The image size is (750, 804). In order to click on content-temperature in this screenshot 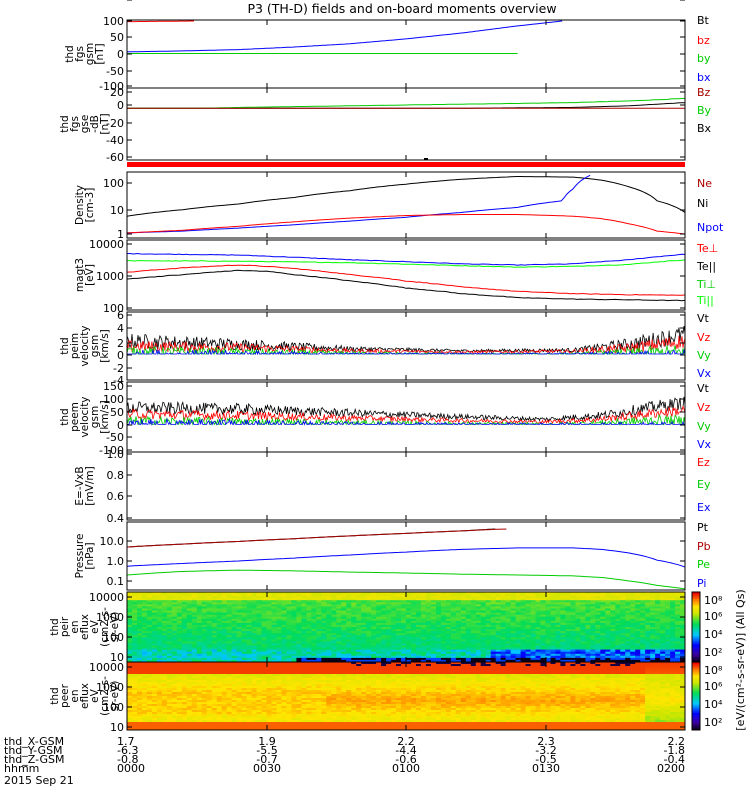, I will do `click(406, 277)`.